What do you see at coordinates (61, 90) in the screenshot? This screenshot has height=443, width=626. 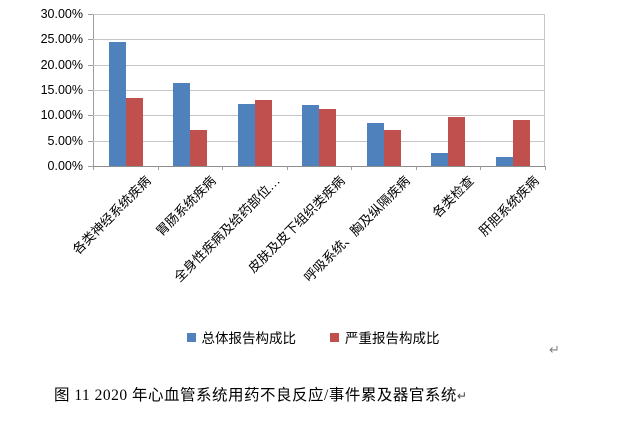 I see `y-axis-label: 15.00%` at bounding box center [61, 90].